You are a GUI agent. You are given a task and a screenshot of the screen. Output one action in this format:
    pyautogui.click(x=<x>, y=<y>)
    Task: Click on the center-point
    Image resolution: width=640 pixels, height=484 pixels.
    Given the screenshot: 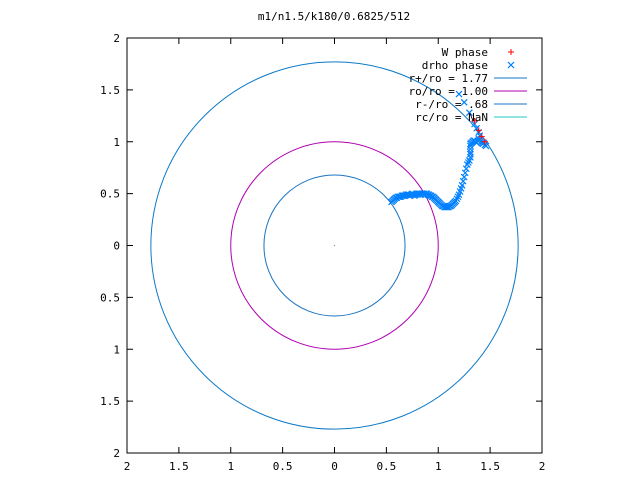 What is the action you would take?
    pyautogui.click(x=334, y=245)
    